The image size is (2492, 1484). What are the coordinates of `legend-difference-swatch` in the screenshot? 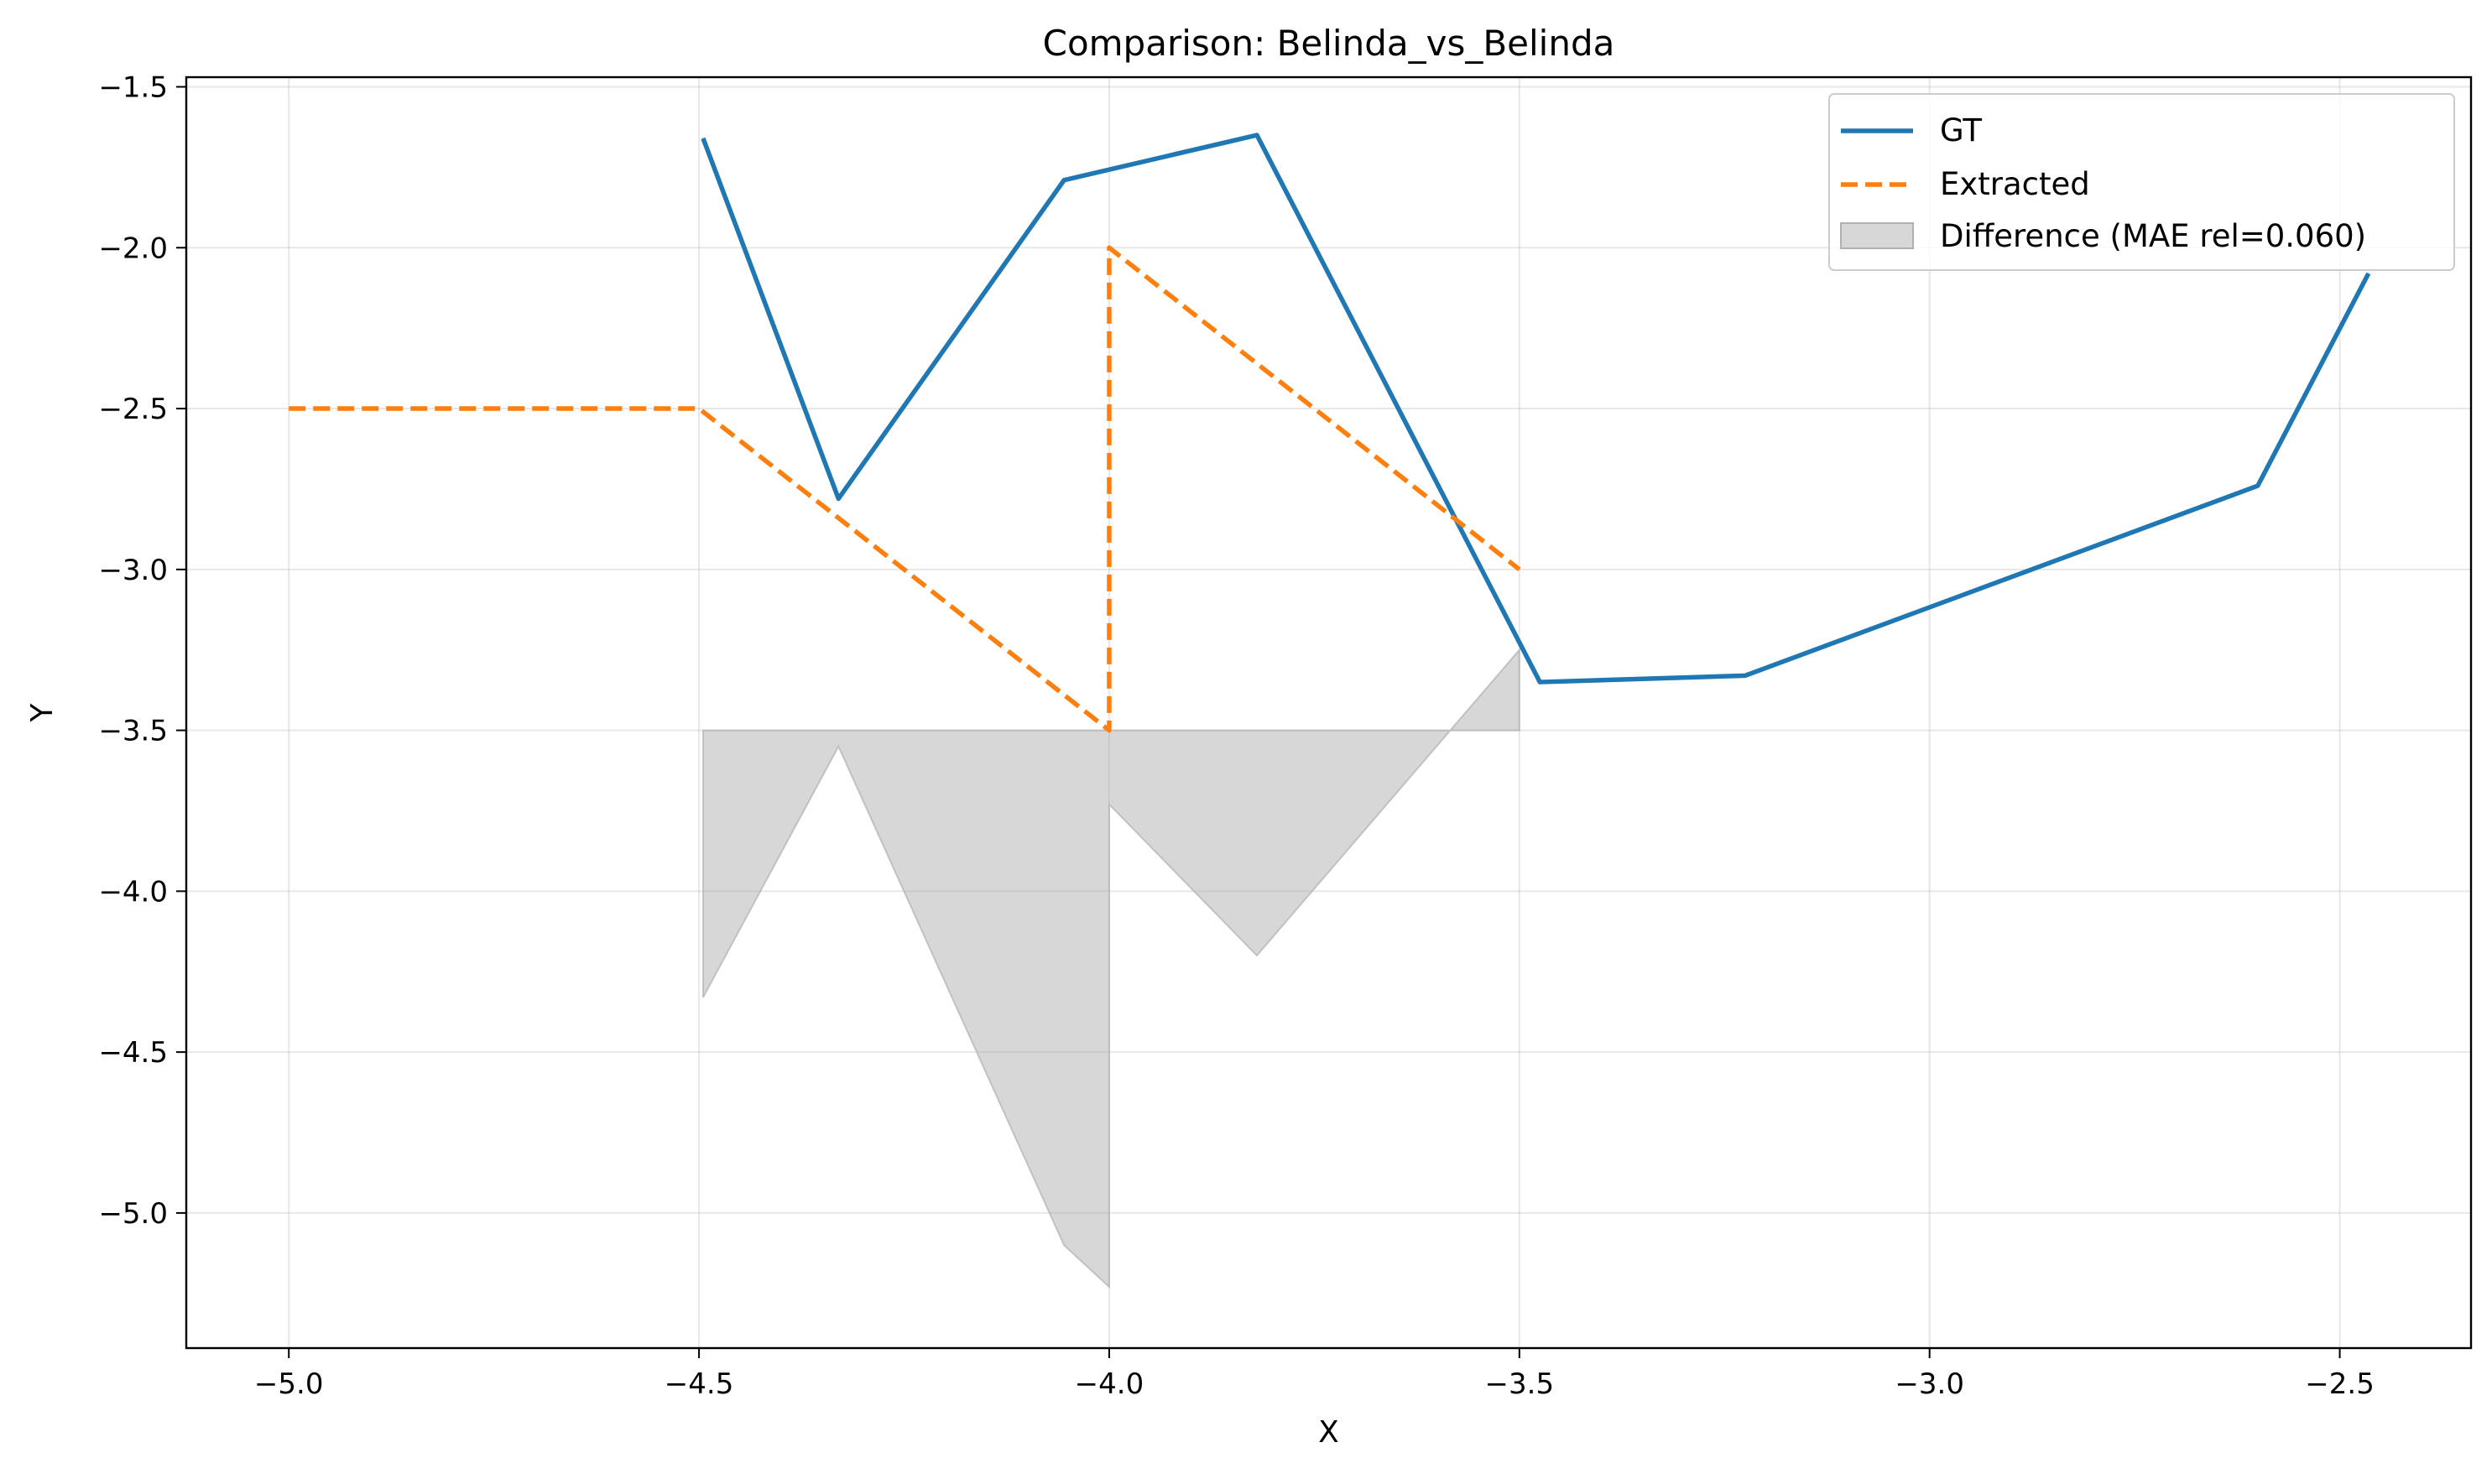 It's located at (1877, 235).